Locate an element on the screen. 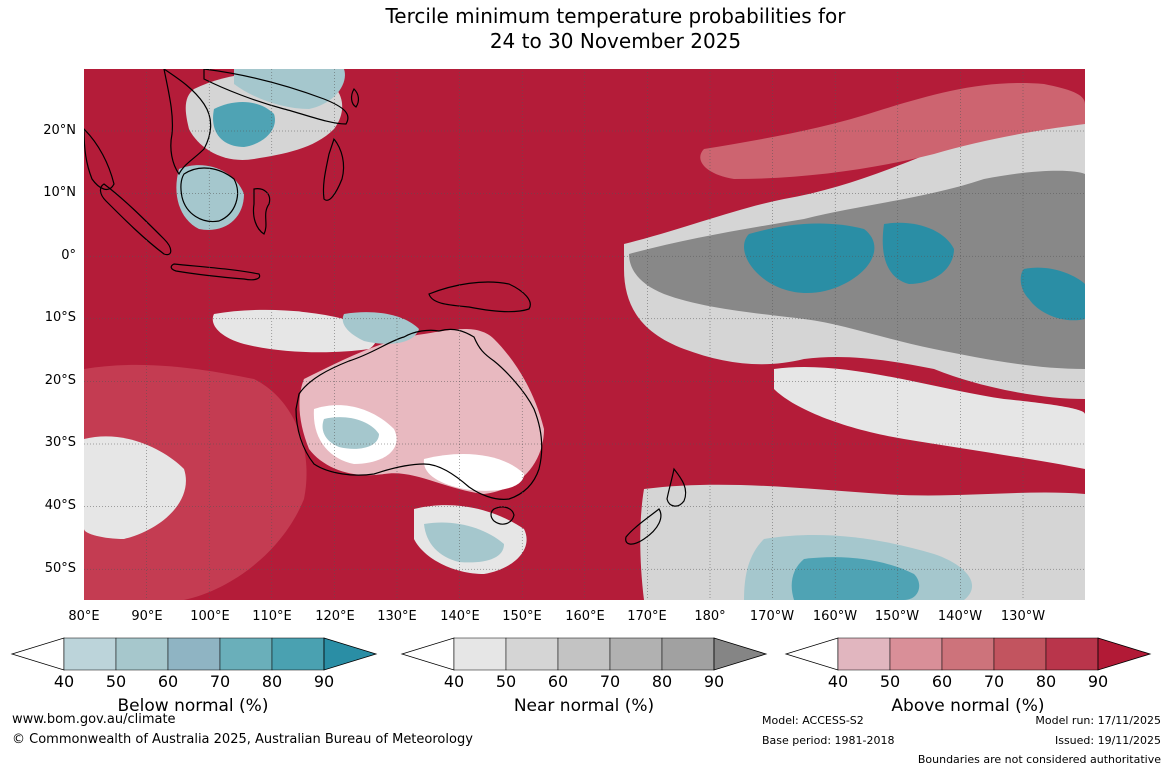 The height and width of the screenshot is (770, 1173). cbar-above-tick-60: 60 is located at coordinates (942, 681).